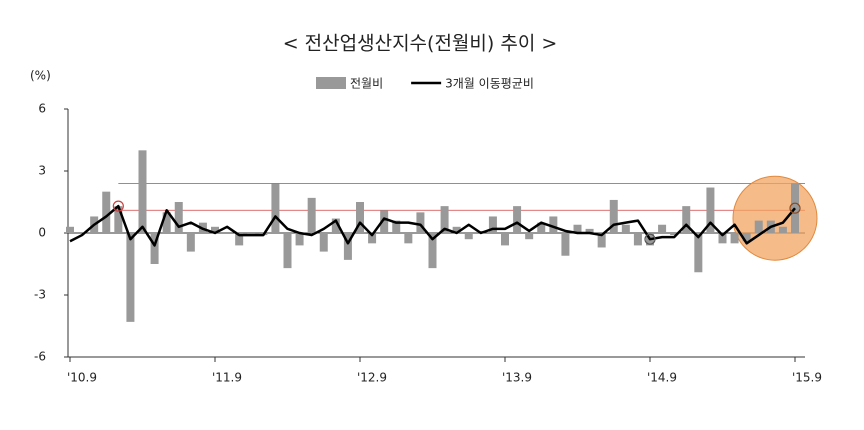 Image resolution: width=864 pixels, height=430 pixels. Describe the element at coordinates (331, 83) in the screenshot. I see `legend-swatch` at that location.